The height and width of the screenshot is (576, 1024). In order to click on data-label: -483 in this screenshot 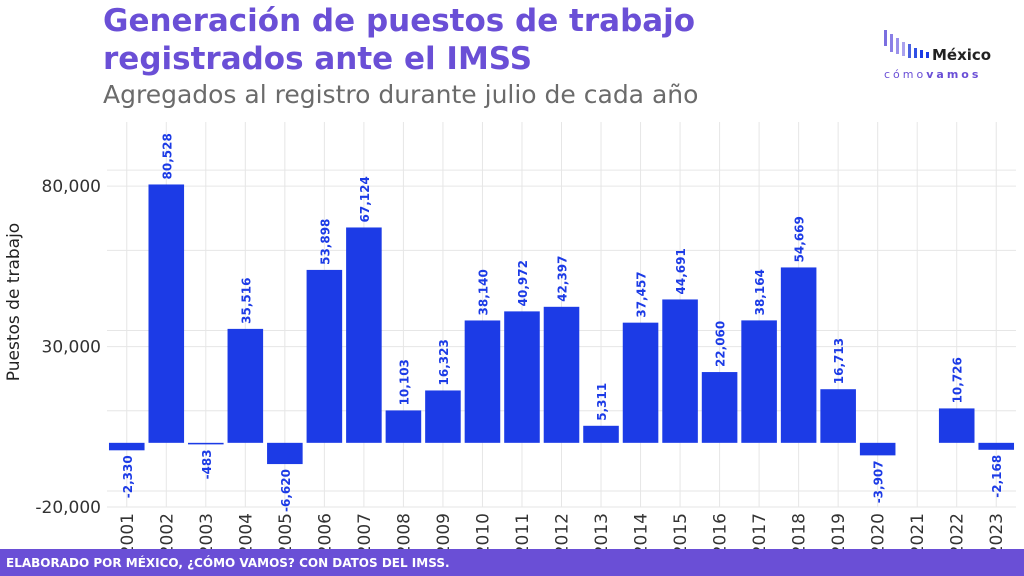, I will do `click(207, 464)`.